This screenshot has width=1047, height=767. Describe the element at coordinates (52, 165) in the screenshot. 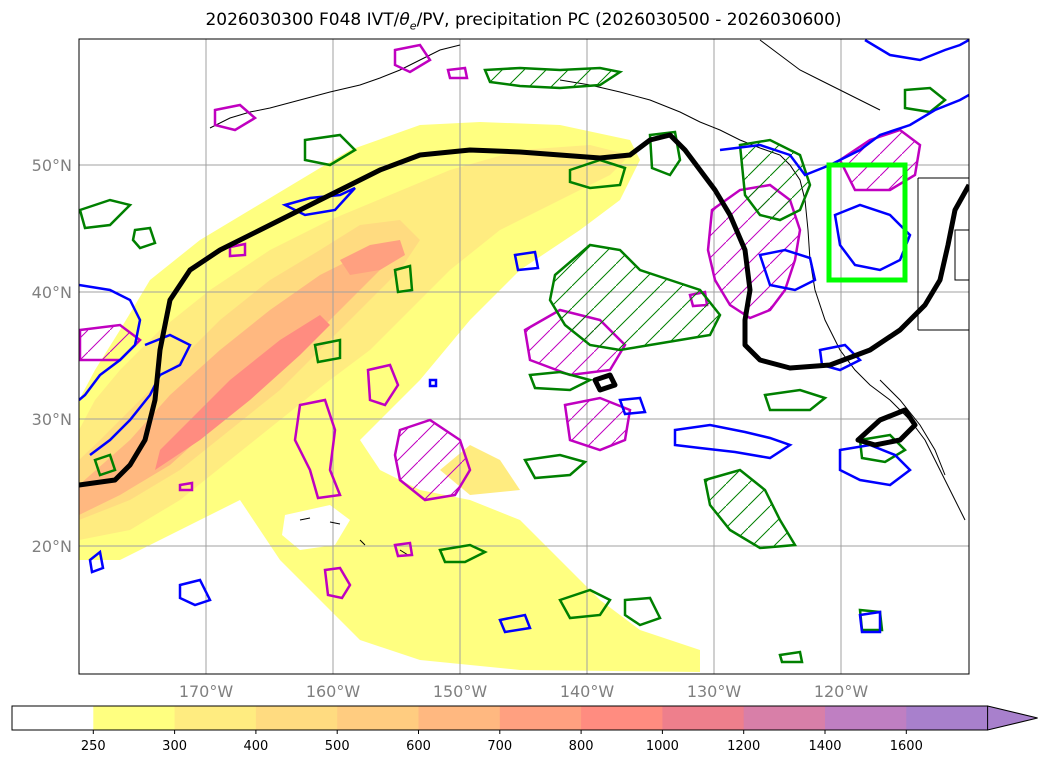

I see `lat-tick-50: 50°N` at that location.